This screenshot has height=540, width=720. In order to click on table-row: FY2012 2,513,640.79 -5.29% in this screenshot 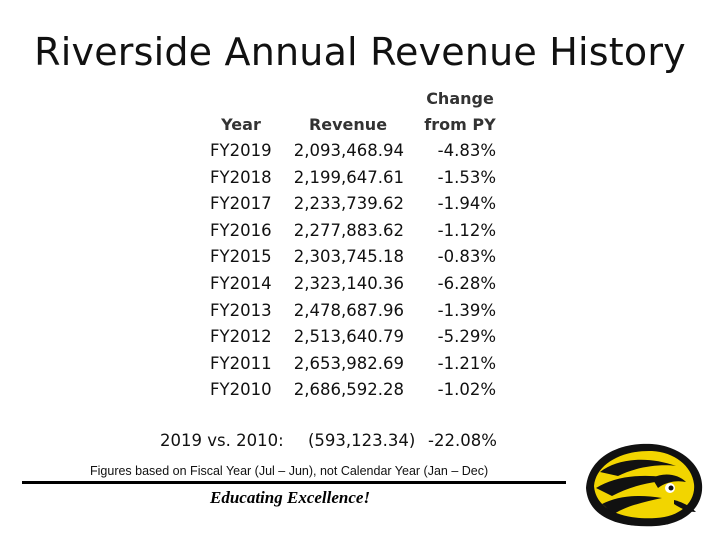, I will do `click(353, 337)`.